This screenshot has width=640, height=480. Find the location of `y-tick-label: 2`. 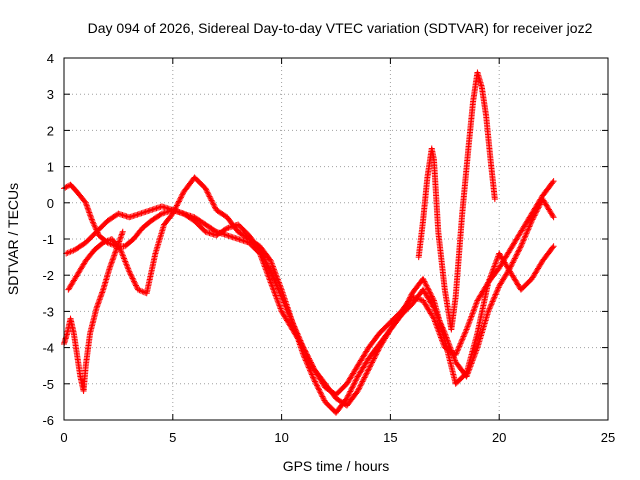

y-tick-label: 2 is located at coordinates (50, 130).